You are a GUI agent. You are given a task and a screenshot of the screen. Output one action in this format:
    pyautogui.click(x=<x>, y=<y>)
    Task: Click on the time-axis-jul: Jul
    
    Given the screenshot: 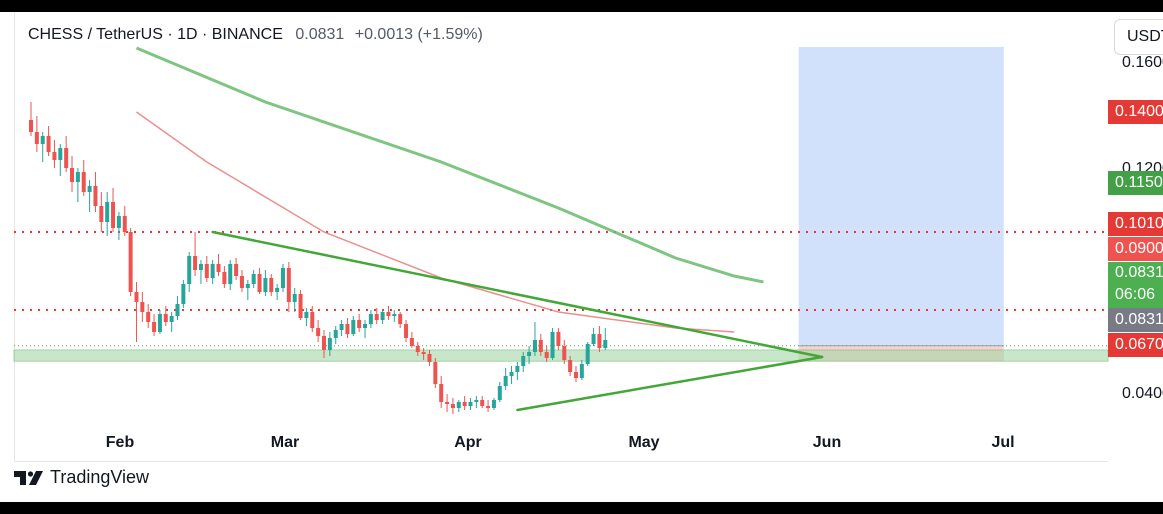 What is the action you would take?
    pyautogui.click(x=1003, y=442)
    